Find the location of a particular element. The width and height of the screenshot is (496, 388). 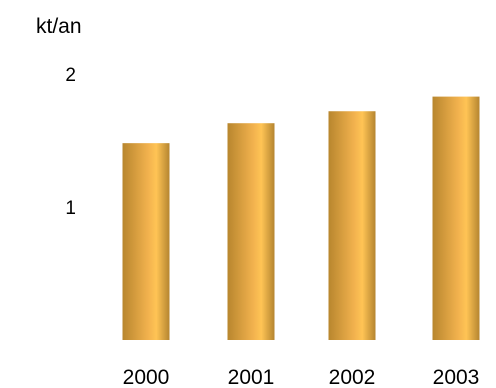

bar-2002 is located at coordinates (352, 226).